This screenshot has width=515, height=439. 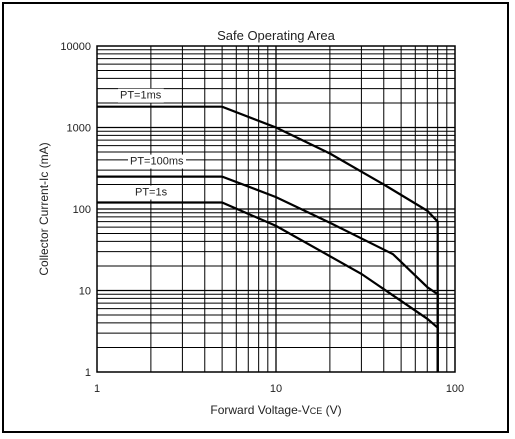 I want to click on chart-title: Safe Operating Area, so click(x=276, y=35).